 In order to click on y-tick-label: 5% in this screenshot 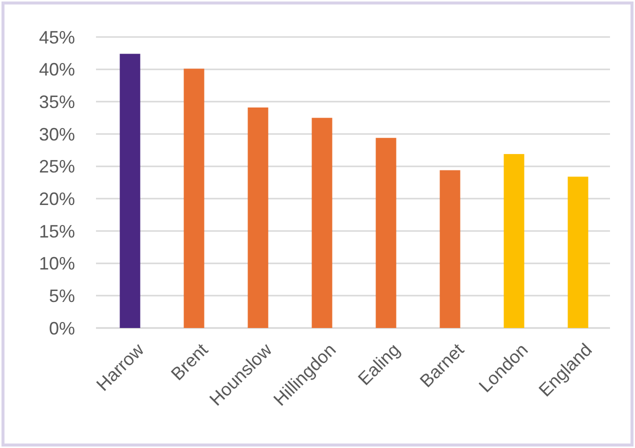, I will do `click(61, 296)`.